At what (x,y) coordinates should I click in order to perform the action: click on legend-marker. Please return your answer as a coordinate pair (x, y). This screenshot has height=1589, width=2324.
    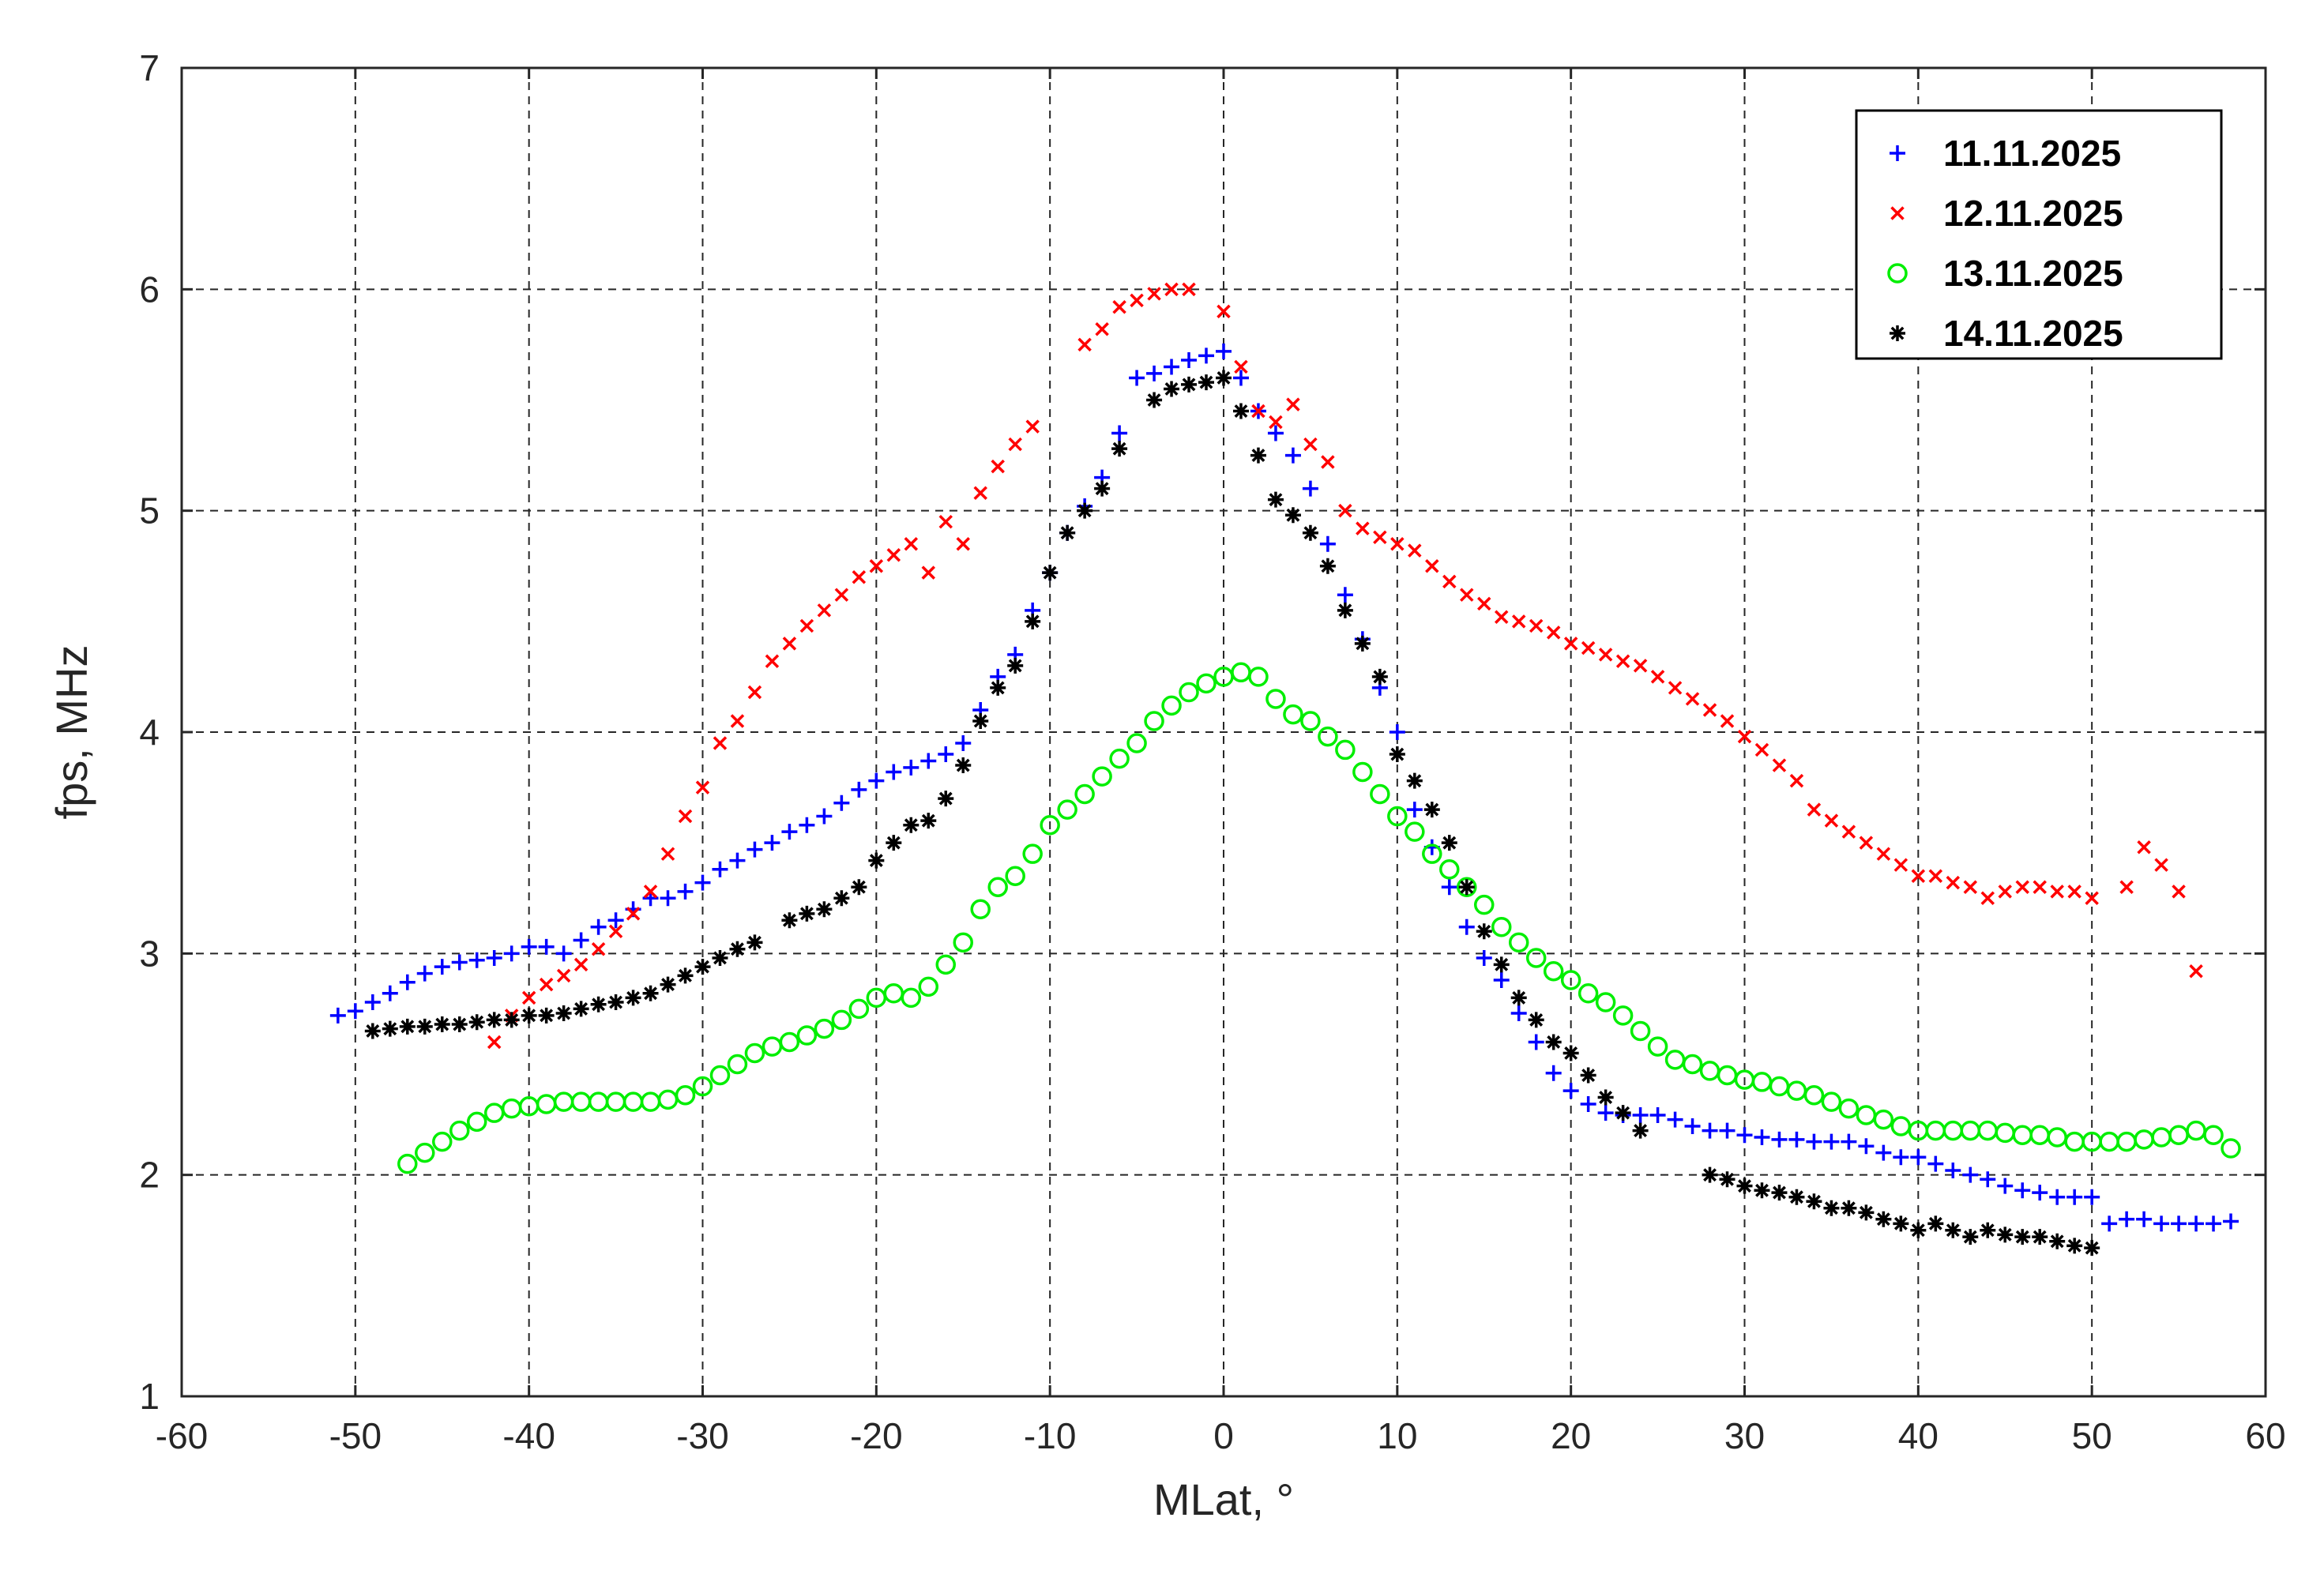
    Looking at the image, I should click on (1898, 273).